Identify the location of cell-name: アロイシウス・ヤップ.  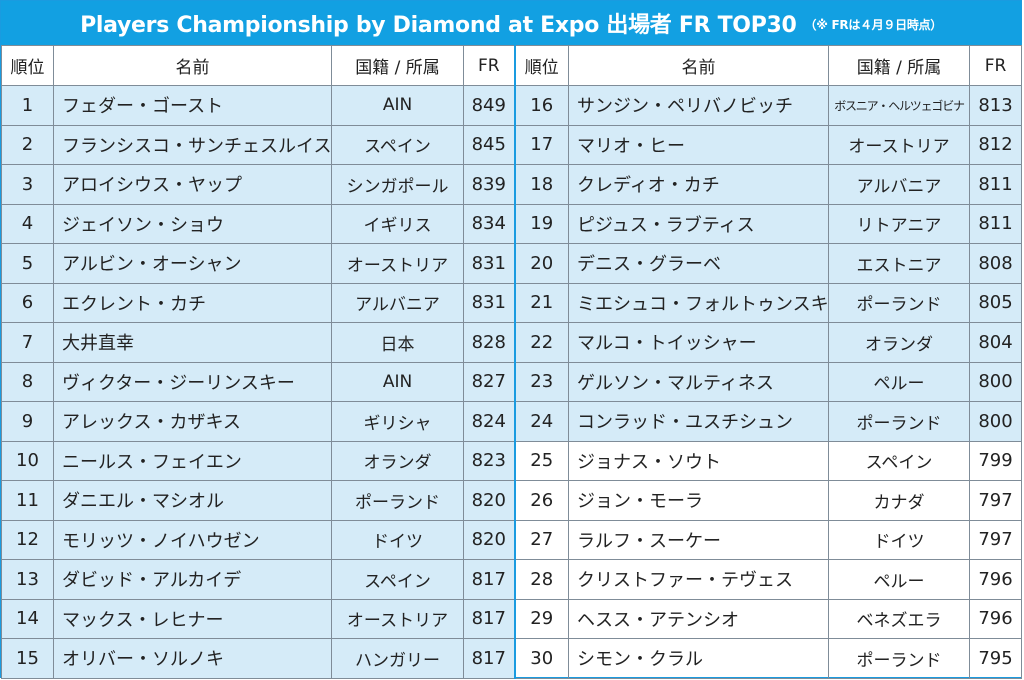
(192, 184).